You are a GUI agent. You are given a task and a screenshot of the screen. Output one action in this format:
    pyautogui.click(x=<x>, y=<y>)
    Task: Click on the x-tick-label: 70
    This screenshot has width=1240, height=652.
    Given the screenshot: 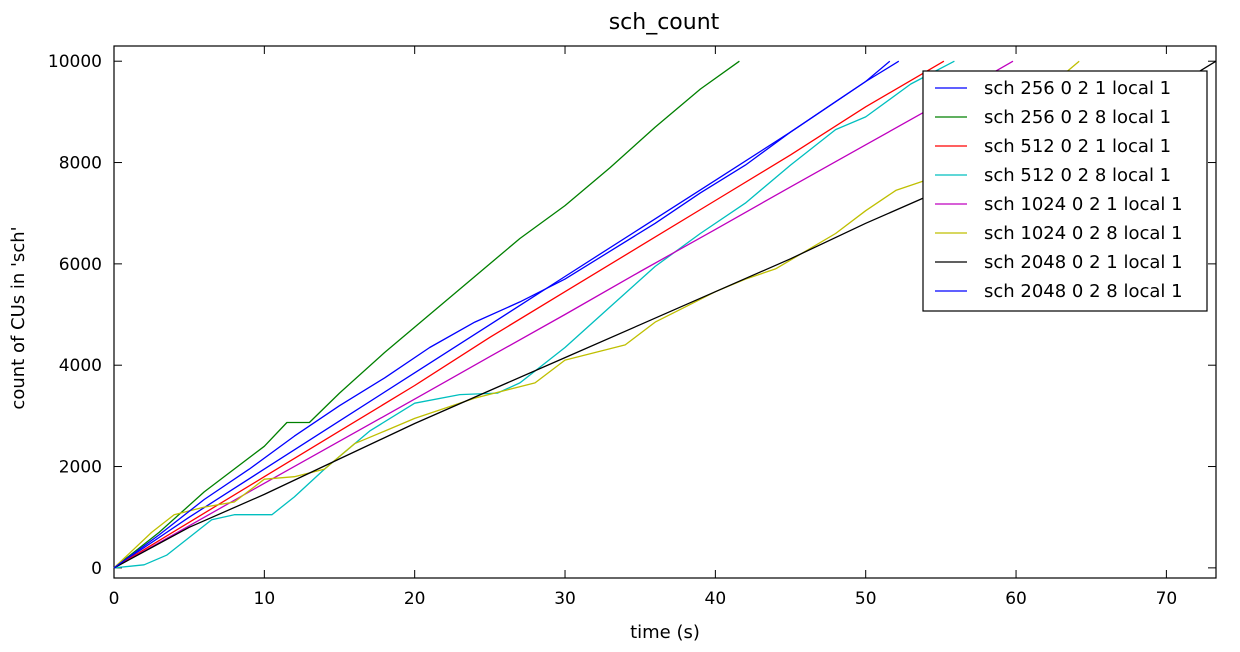 What is the action you would take?
    pyautogui.click(x=1167, y=599)
    